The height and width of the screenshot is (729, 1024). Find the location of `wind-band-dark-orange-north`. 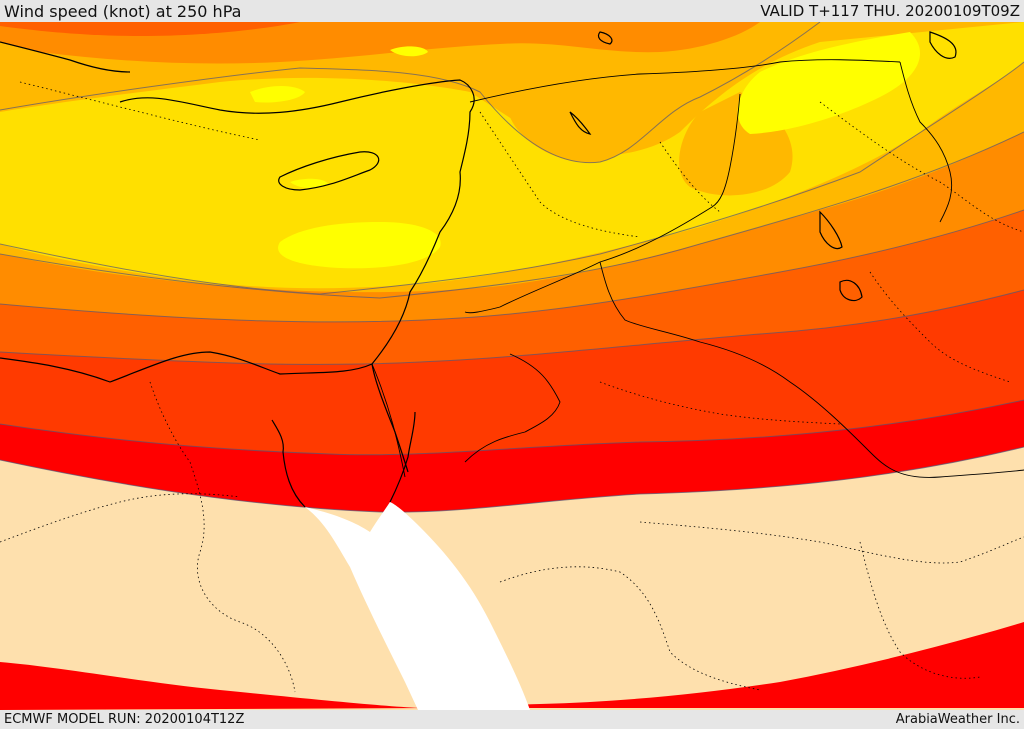

wind-band-dark-orange-north is located at coordinates (150, 29).